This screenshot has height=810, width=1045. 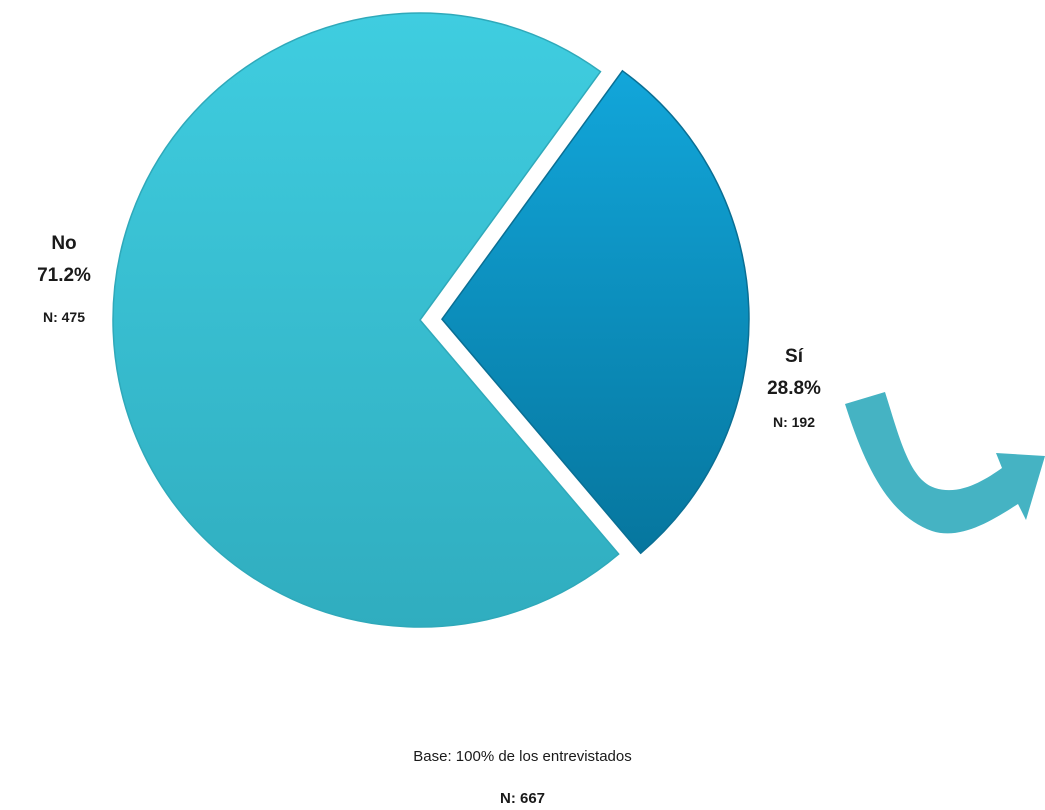 What do you see at coordinates (64, 243) in the screenshot?
I see `slice-category-no: No` at bounding box center [64, 243].